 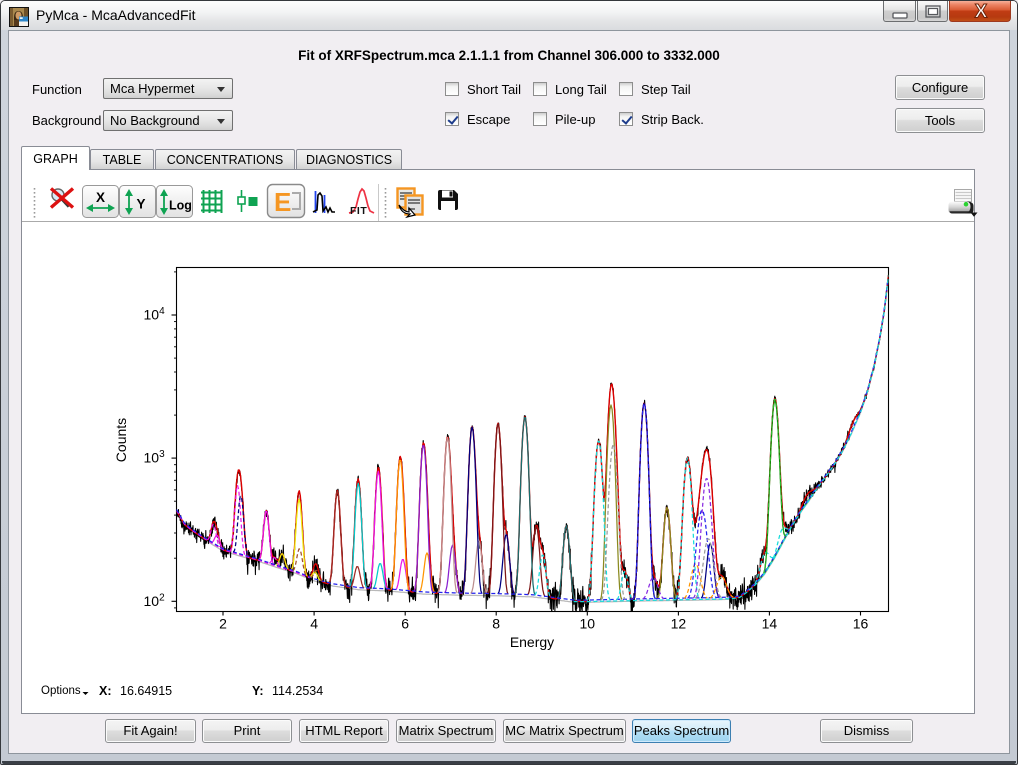 I want to click on svg-text: 4, so click(x=314, y=624).